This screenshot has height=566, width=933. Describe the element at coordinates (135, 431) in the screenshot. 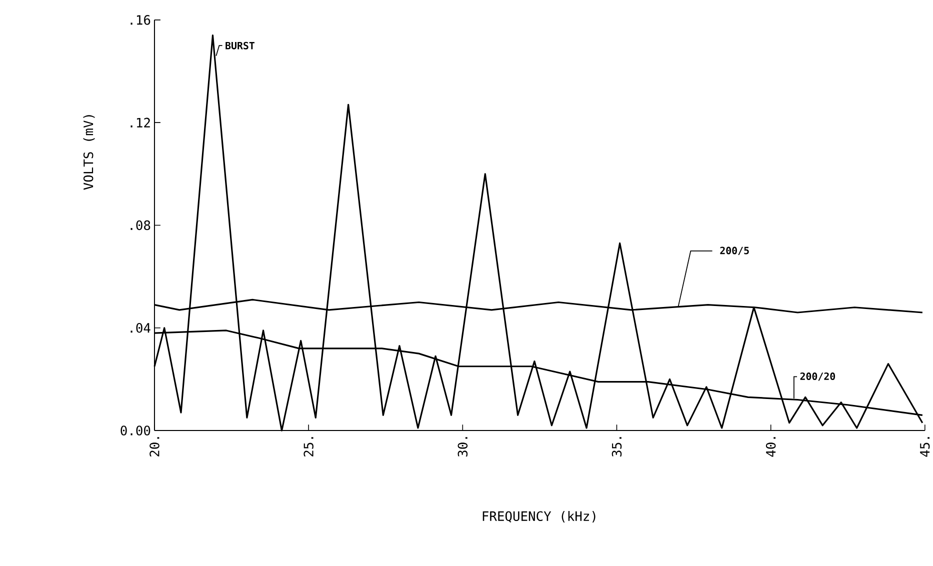

I see `y-tick-label: 0.00` at that location.